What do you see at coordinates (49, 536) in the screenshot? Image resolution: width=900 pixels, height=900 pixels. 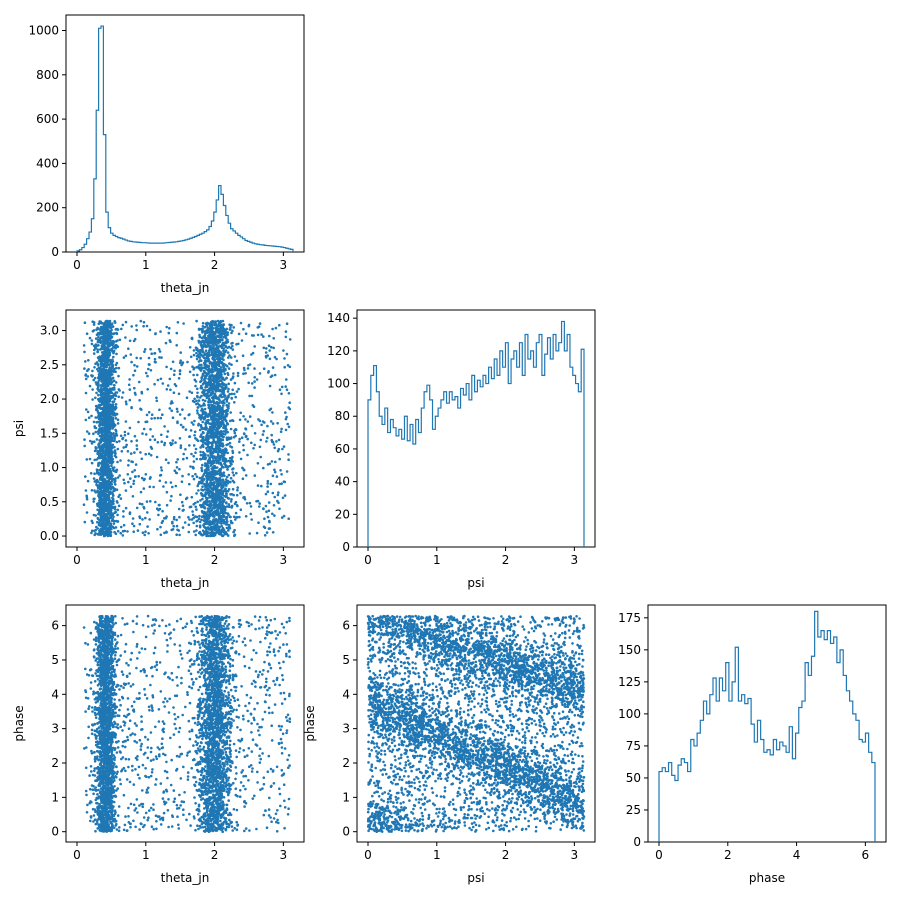 I see `y-tick-label: 0.0` at bounding box center [49, 536].